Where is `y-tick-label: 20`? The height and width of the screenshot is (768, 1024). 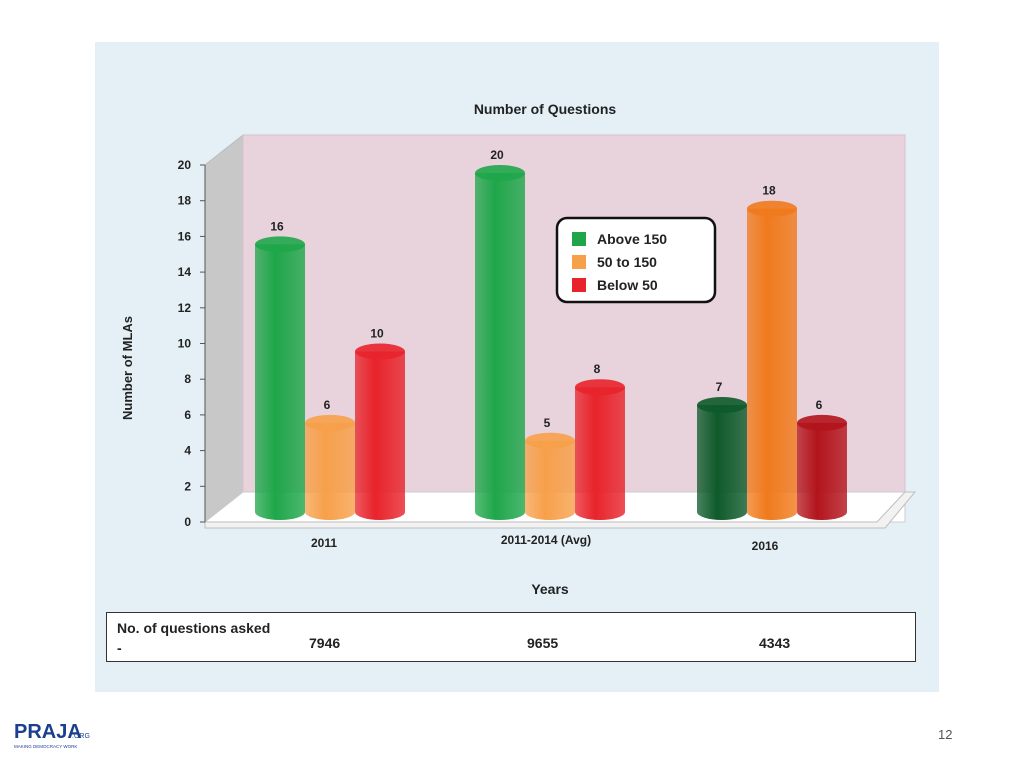
y-tick-label: 20 is located at coordinates (185, 165).